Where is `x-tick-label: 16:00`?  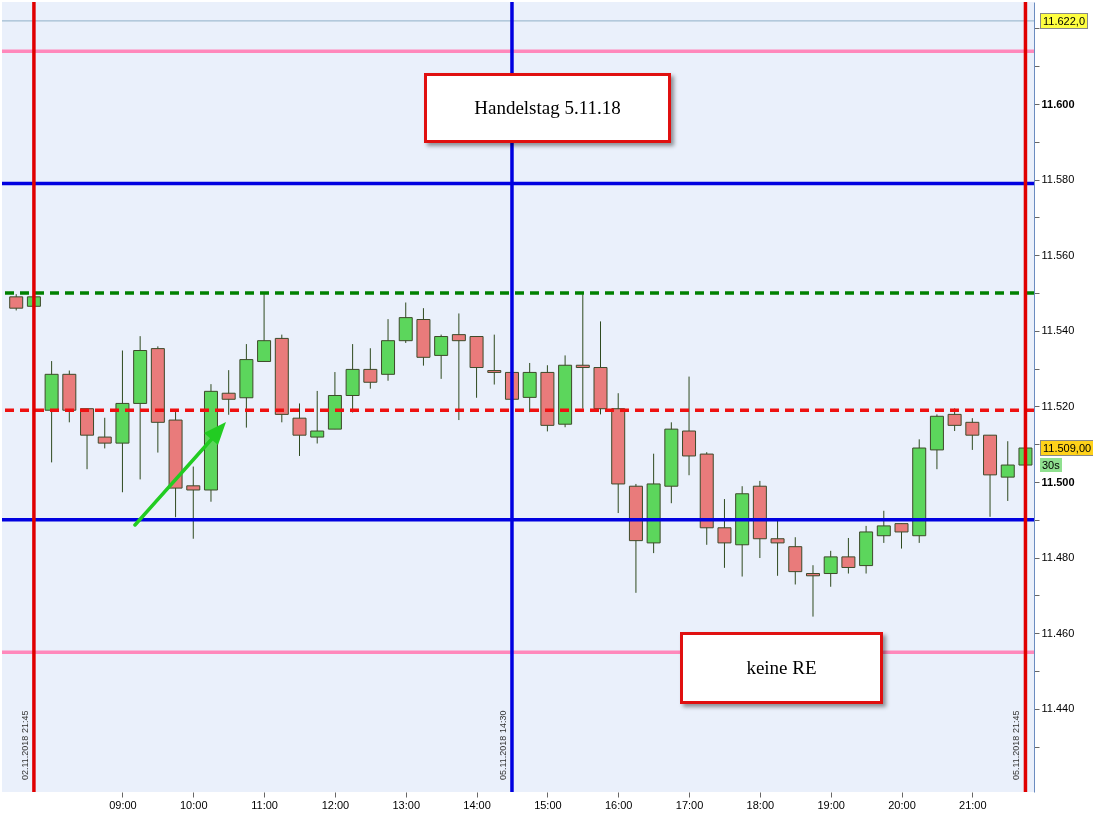 x-tick-label: 16:00 is located at coordinates (618, 804).